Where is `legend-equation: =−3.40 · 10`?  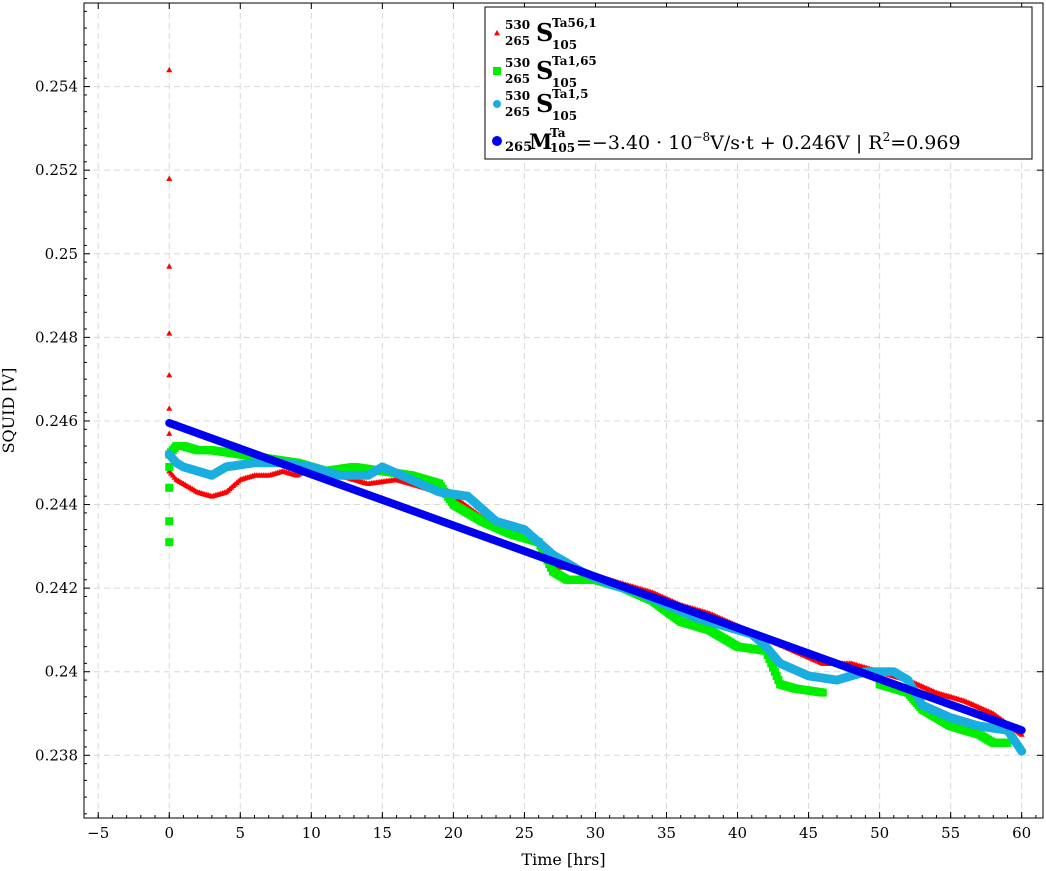
legend-equation: =−3.40 · 10 is located at coordinates (634, 143).